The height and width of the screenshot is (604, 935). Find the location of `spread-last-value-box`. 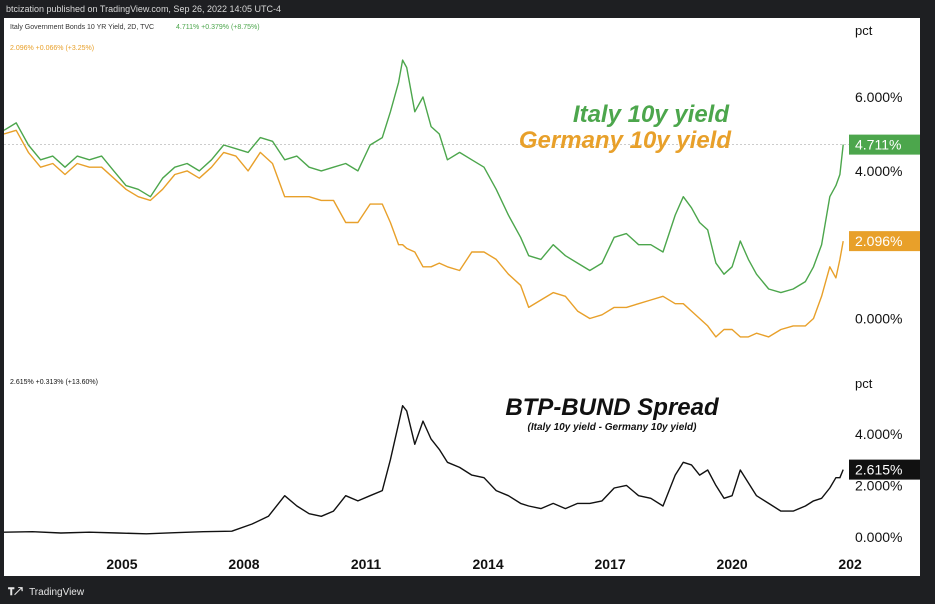

spread-last-value-box is located at coordinates (884, 469).